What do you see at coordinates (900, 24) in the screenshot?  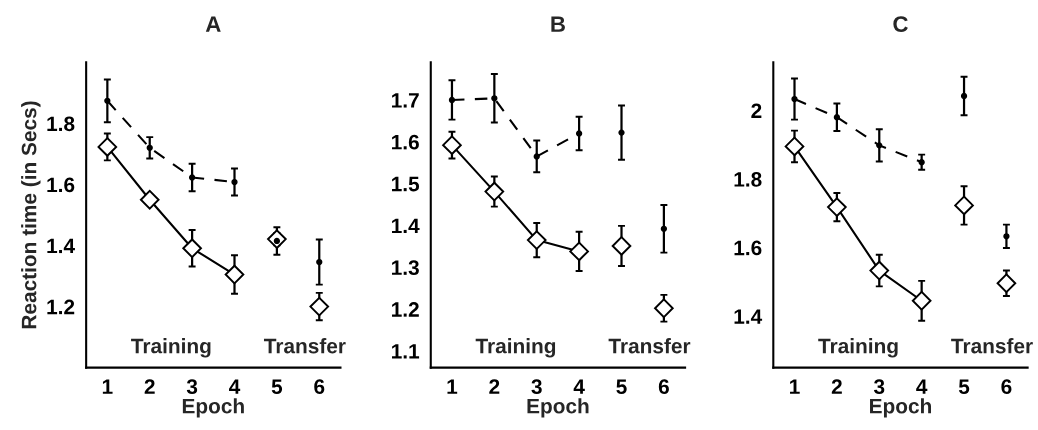 I see `chart-title: C` at bounding box center [900, 24].